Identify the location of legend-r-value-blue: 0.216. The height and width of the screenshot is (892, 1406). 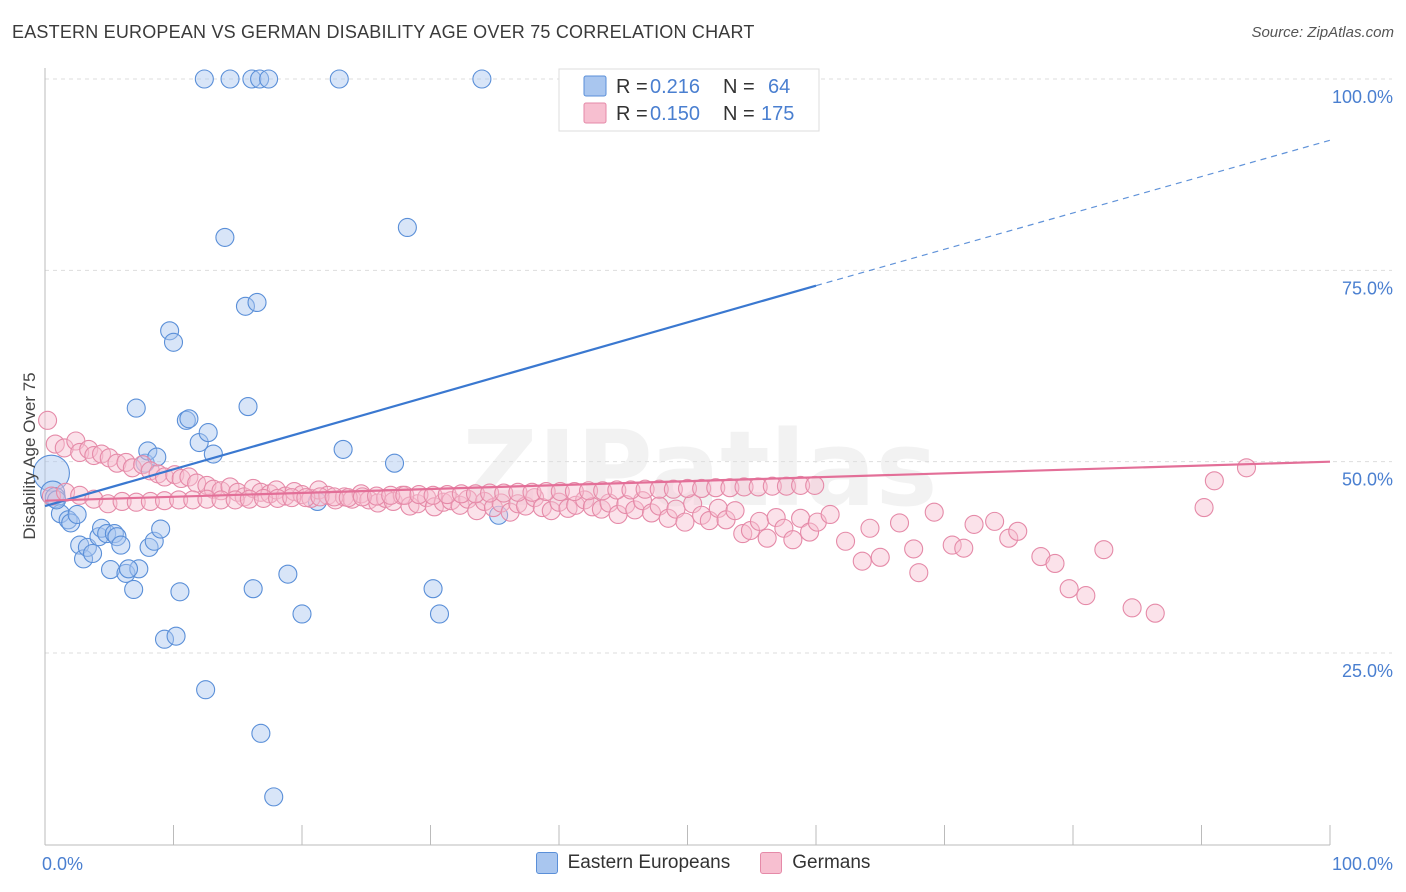
(675, 87).